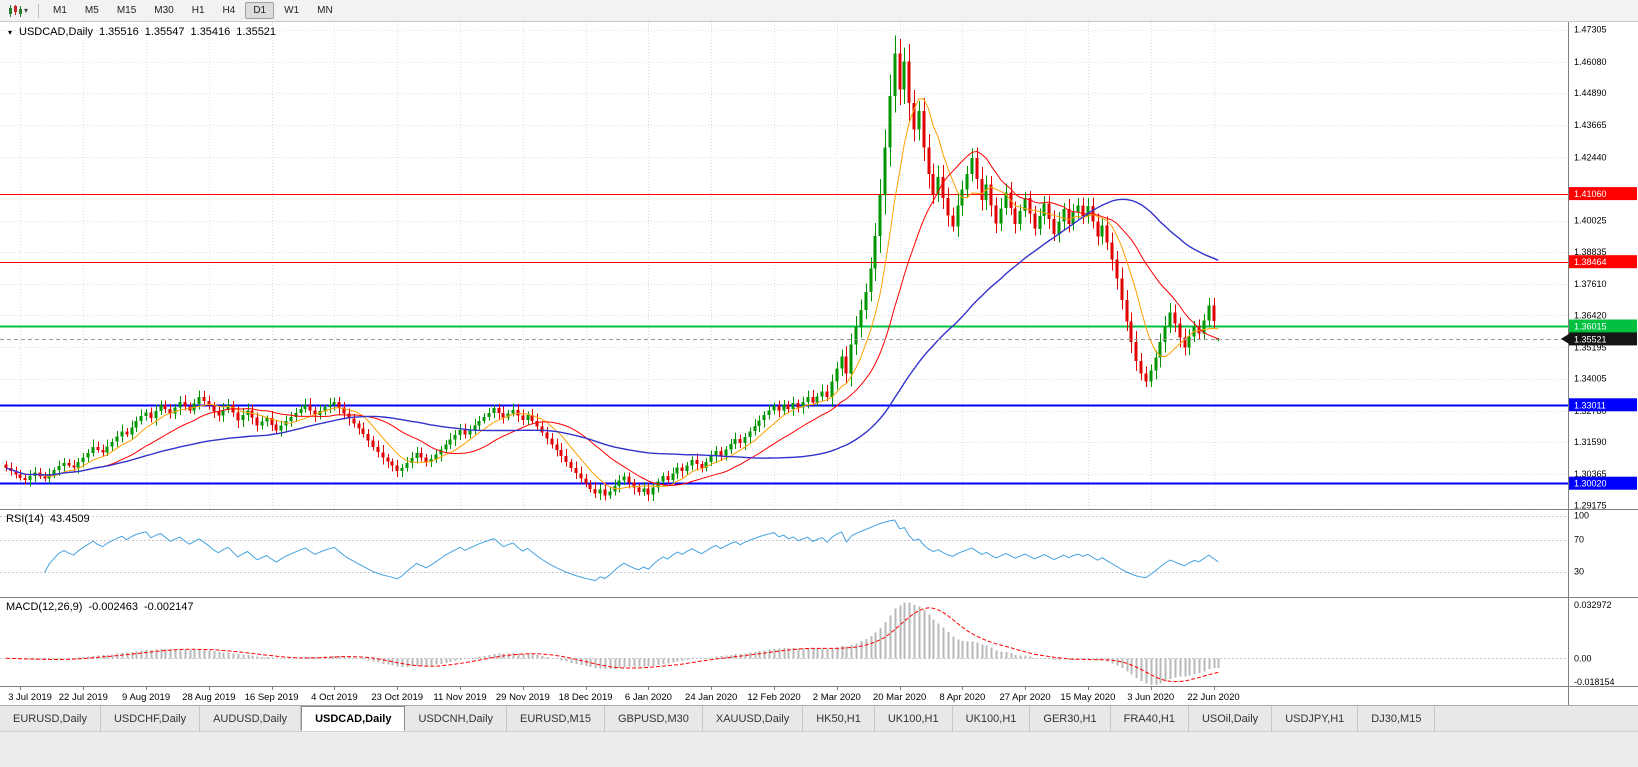  I want to click on dropdown-arrow-icon: ▾, so click(26, 10).